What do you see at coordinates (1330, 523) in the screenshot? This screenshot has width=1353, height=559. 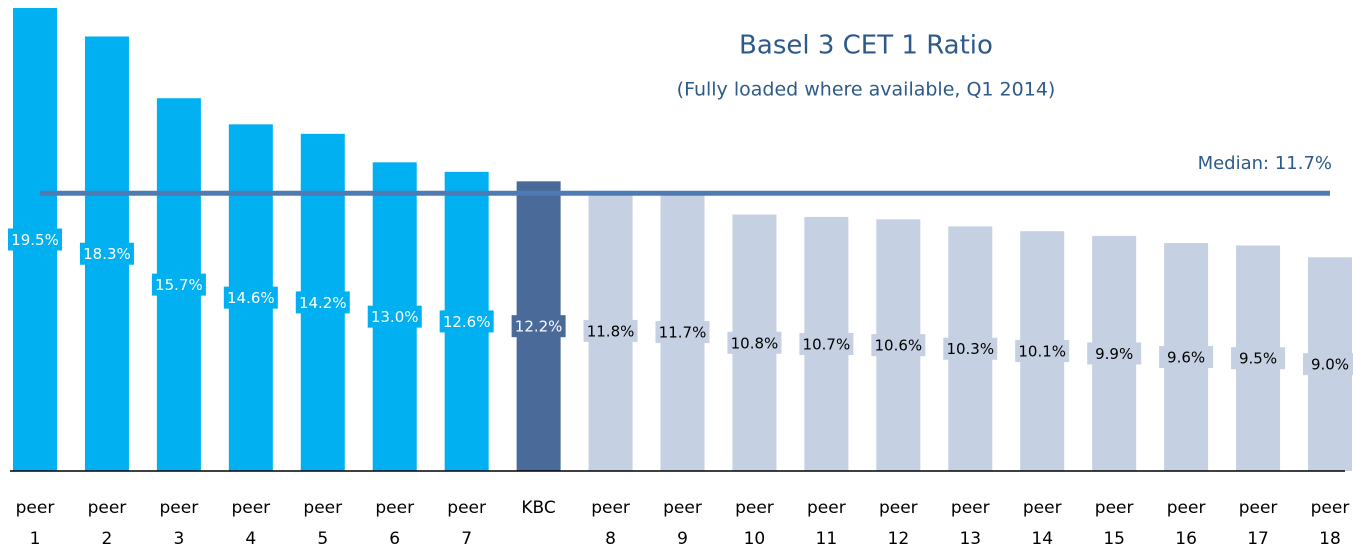 I see `x-tick-label: peer 18` at bounding box center [1330, 523].